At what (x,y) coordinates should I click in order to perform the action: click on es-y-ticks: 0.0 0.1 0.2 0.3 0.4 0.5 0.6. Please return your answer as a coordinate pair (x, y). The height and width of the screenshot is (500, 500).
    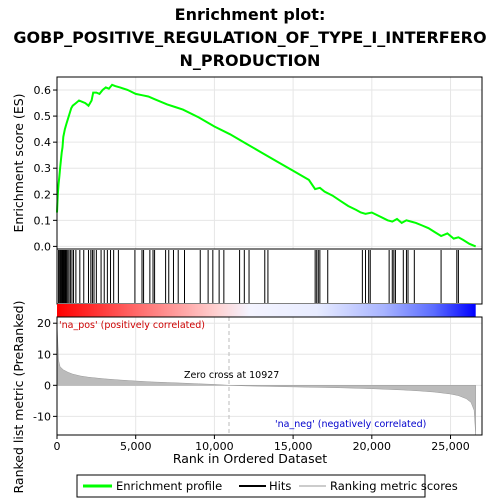
    Looking at the image, I should click on (45, 168).